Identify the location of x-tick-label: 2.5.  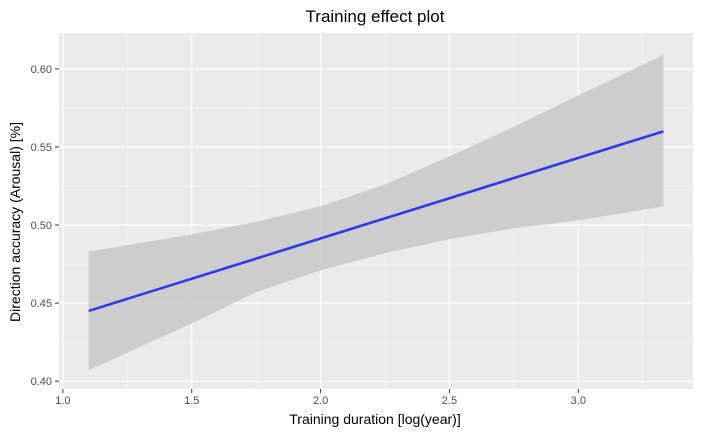
(449, 401).